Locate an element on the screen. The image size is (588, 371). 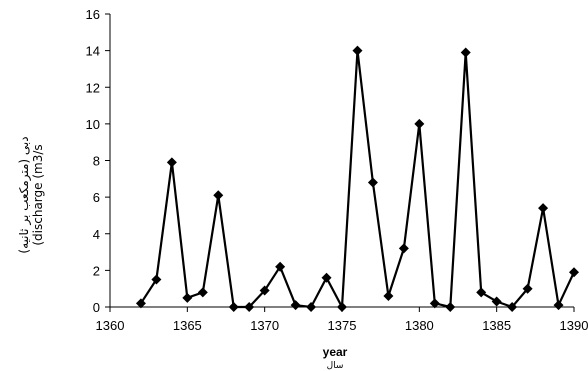
x-tick-label: 1360 is located at coordinates (110, 325).